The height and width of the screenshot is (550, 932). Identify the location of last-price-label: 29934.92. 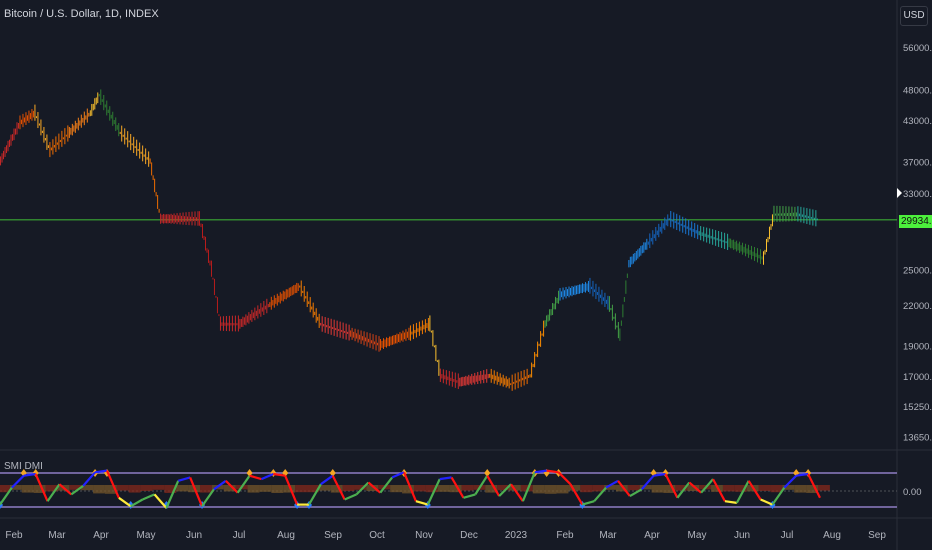
(915, 221).